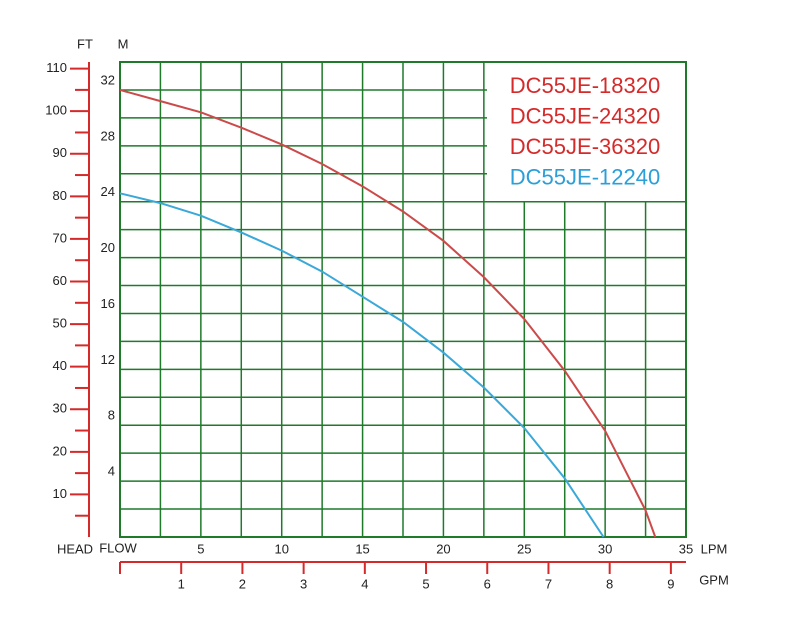 This screenshot has height=626, width=800. Describe the element at coordinates (585, 176) in the screenshot. I see `legend-entry: DC55JE-12240` at that location.